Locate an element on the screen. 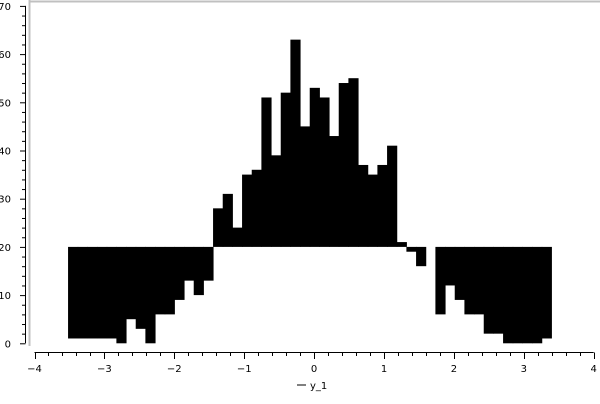 Image resolution: width=600 pixels, height=404 pixels. x-tick-label: −3 is located at coordinates (104, 369).